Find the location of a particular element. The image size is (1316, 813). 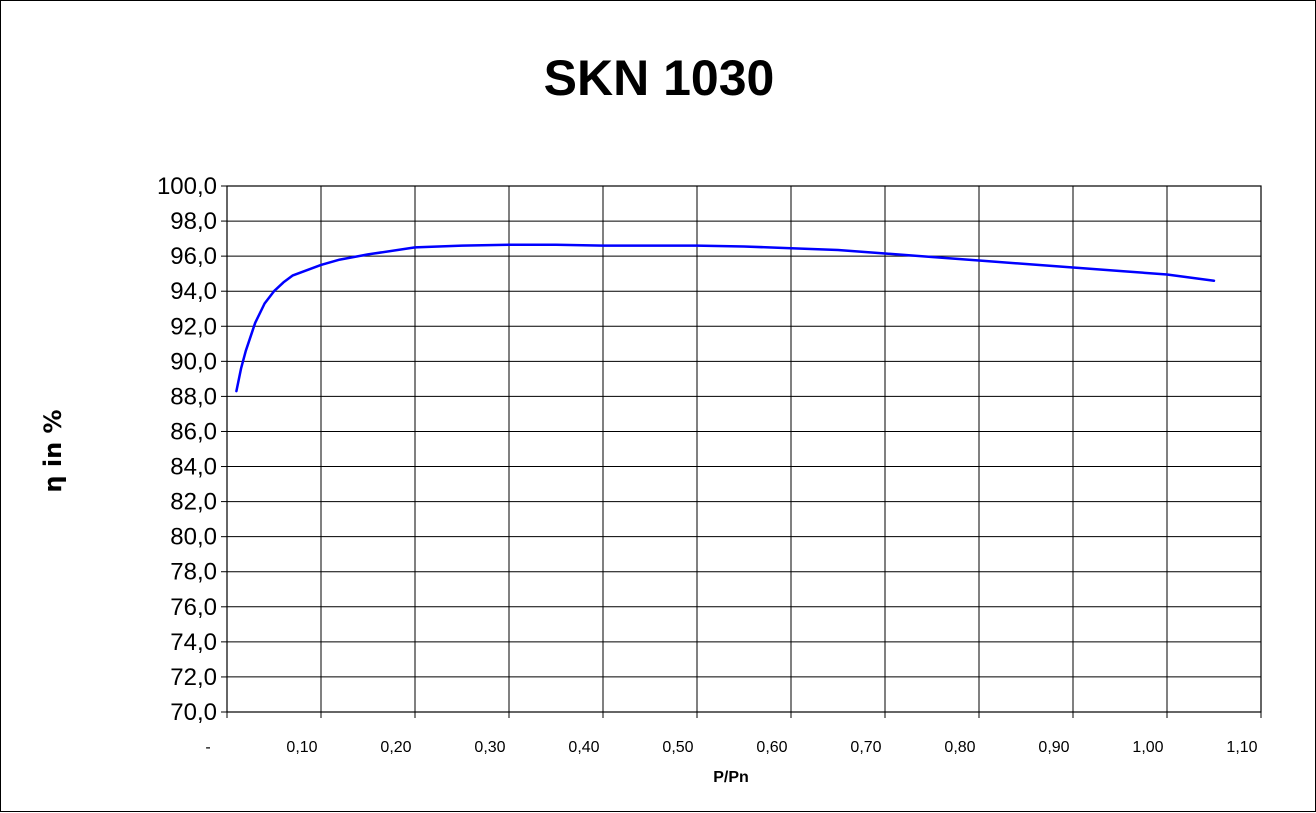

series-line is located at coordinates (725, 318).